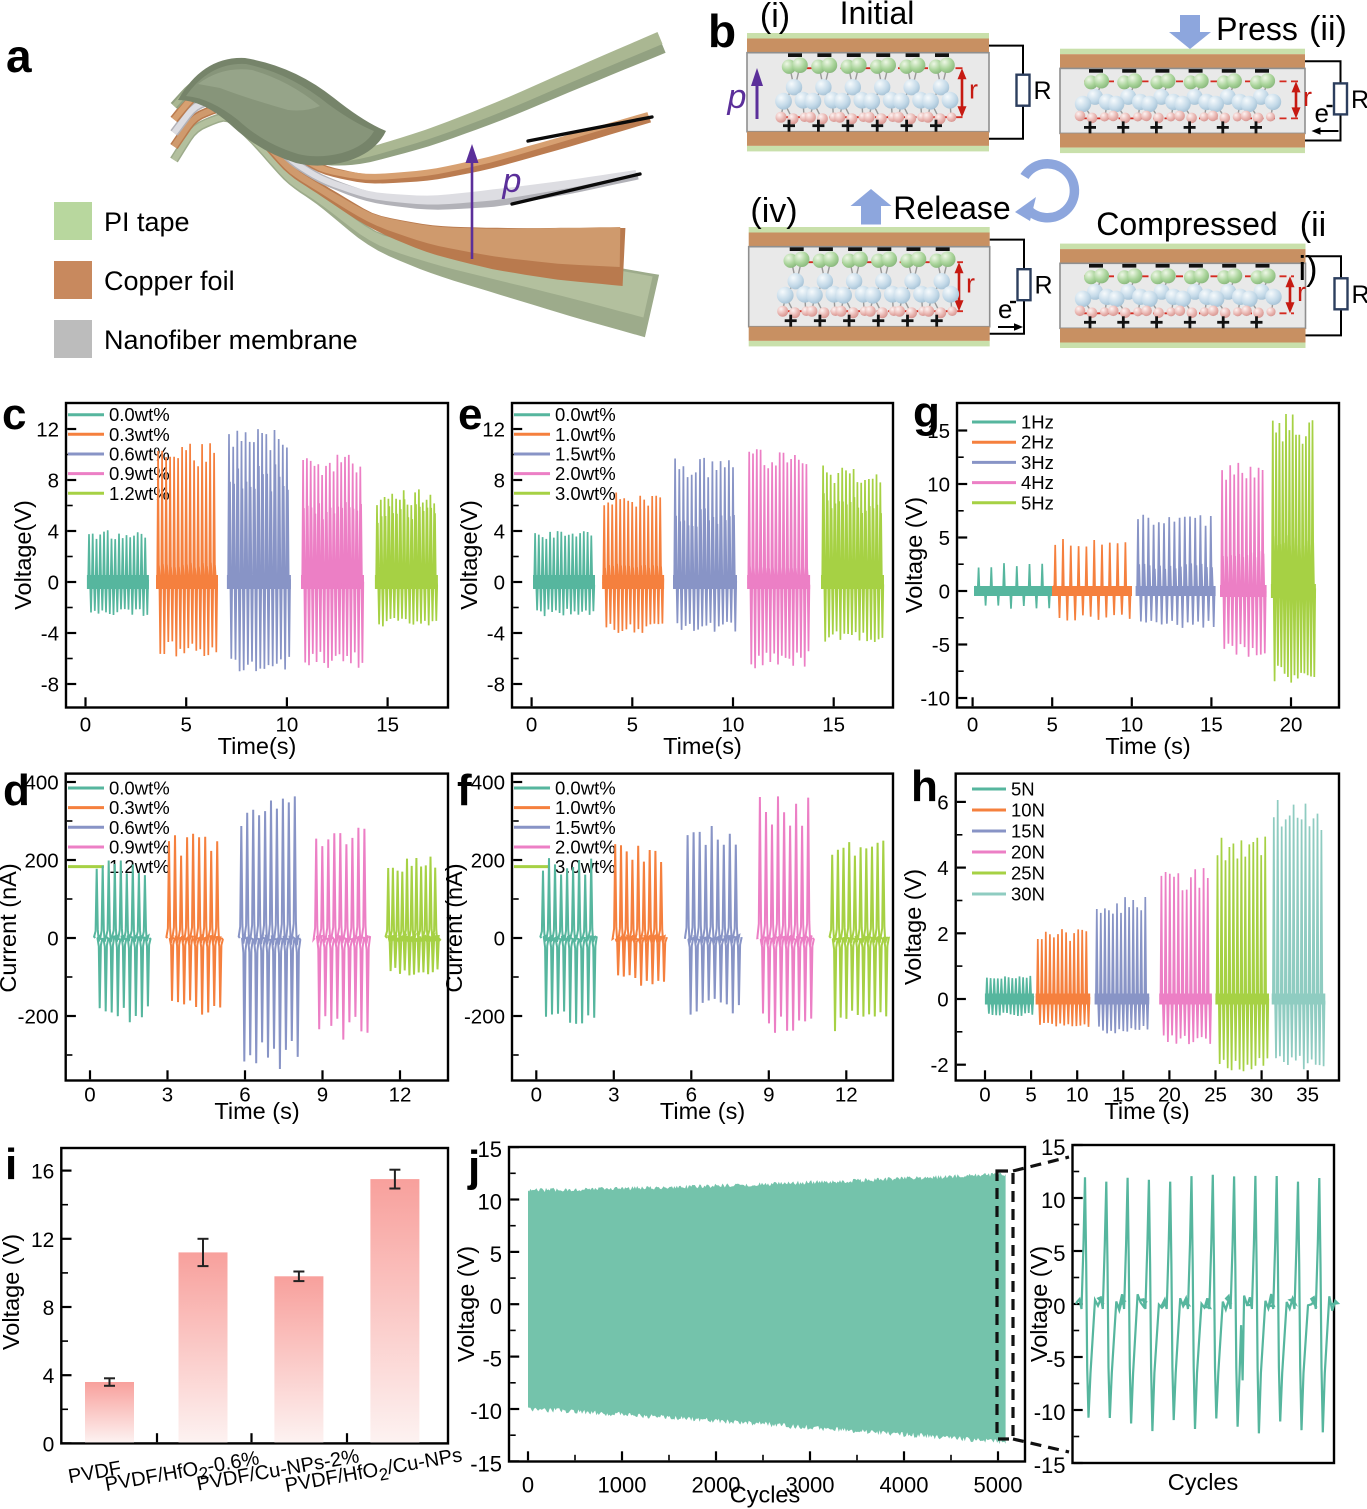 This screenshot has width=1367, height=1509. Describe the element at coordinates (810, 1485) in the screenshot. I see `svg-text: 3000` at that location.